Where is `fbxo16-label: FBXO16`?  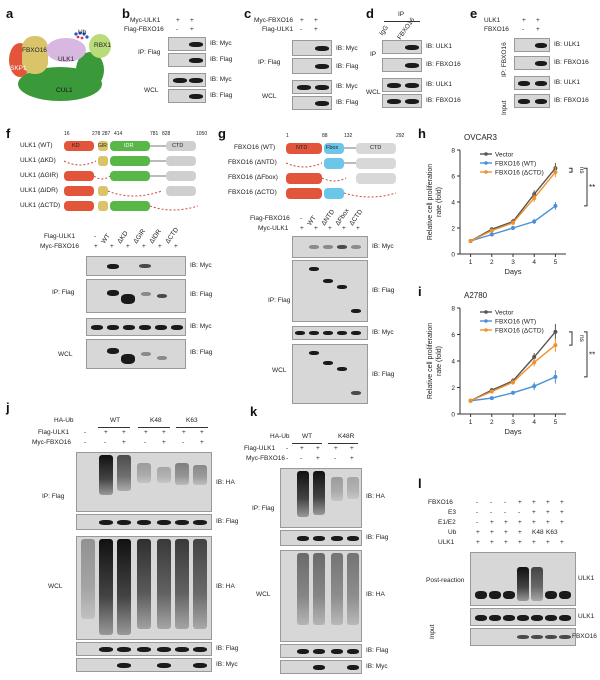
fbxo16-label: FBXO16 is located at coordinates (34, 50).